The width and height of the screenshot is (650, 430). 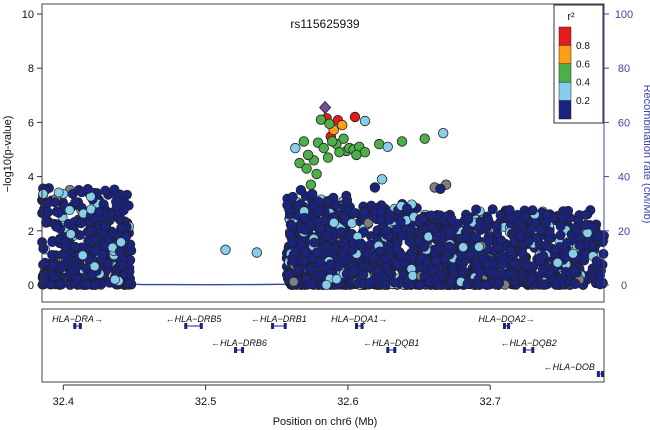 What do you see at coordinates (506, 319) in the screenshot?
I see `gene-label: HLA−DQA2→` at bounding box center [506, 319].